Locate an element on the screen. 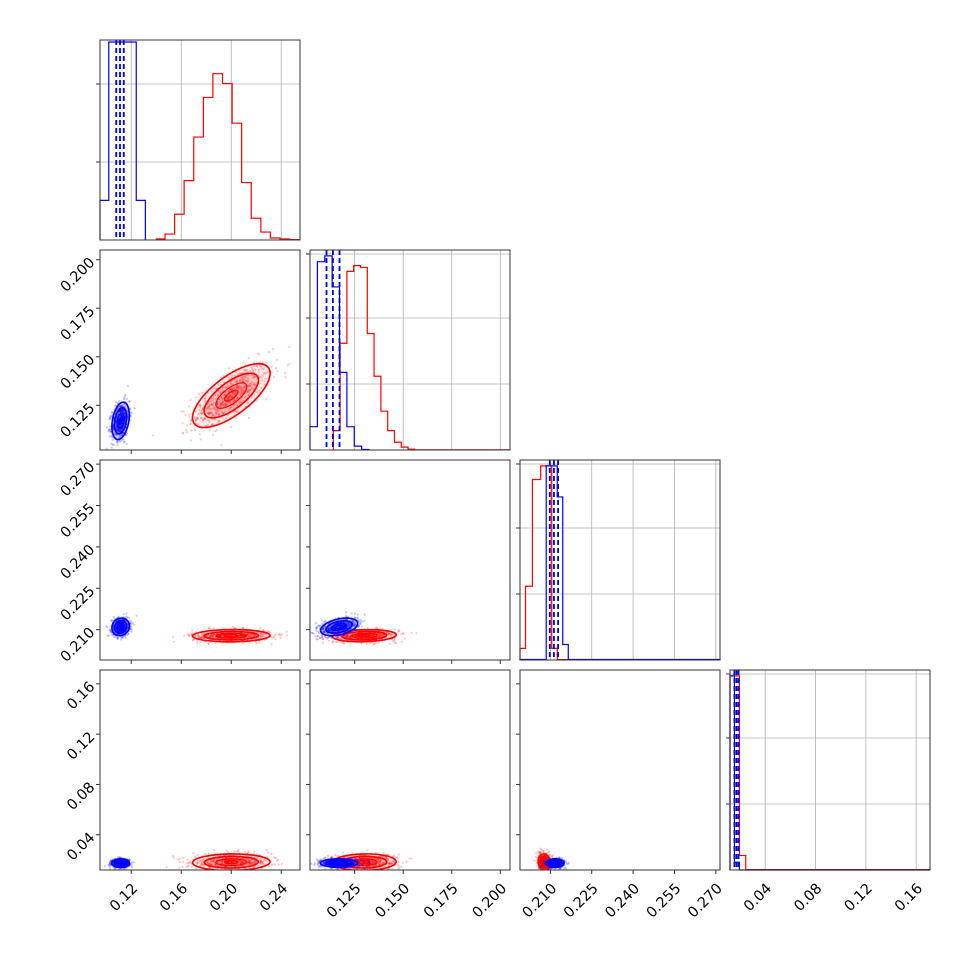 This screenshot has width=970, height=970. cloud-group is located at coordinates (364, 628).